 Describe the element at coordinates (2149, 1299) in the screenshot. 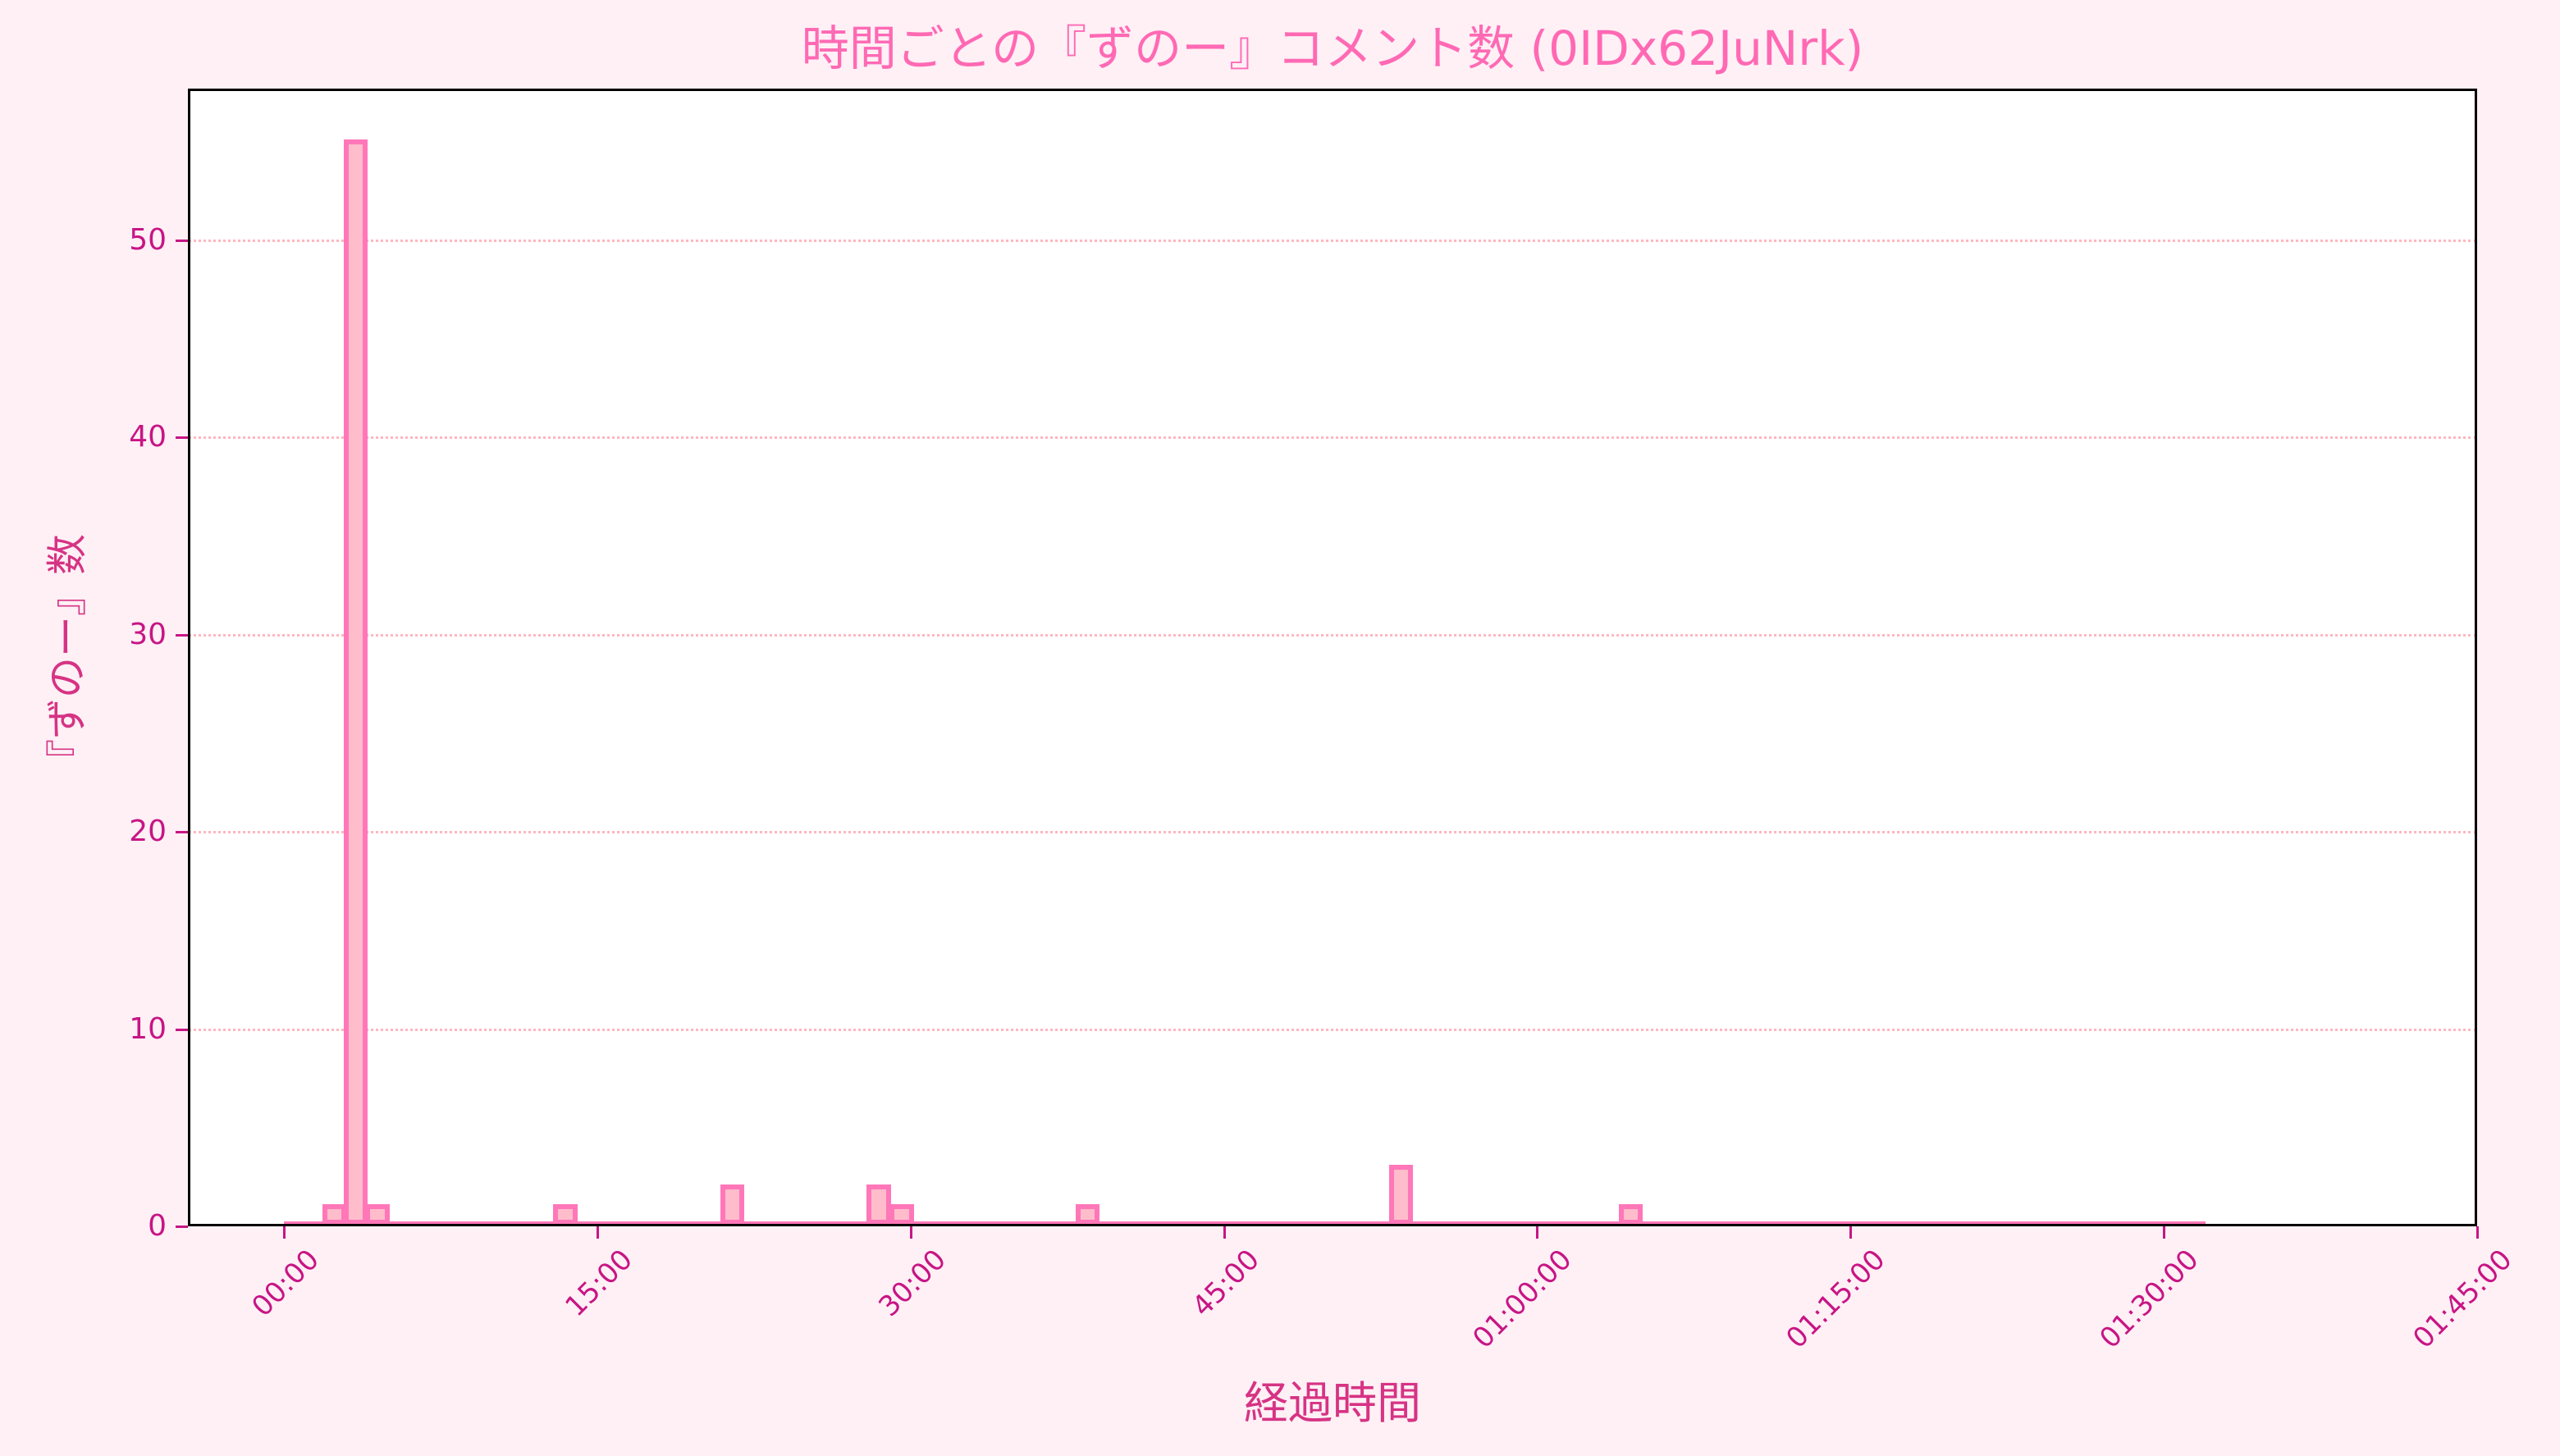

I see `x-tick-label: 01:30:00` at that location.